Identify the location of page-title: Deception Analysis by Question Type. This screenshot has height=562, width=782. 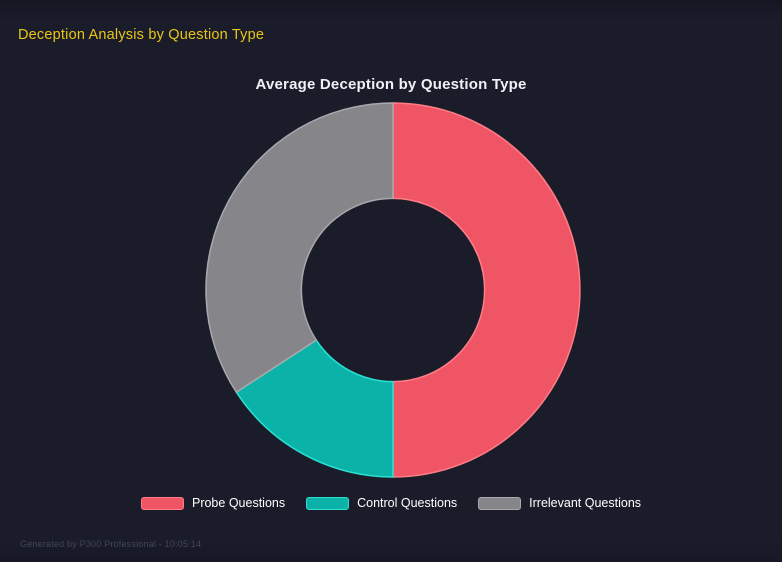
(141, 35).